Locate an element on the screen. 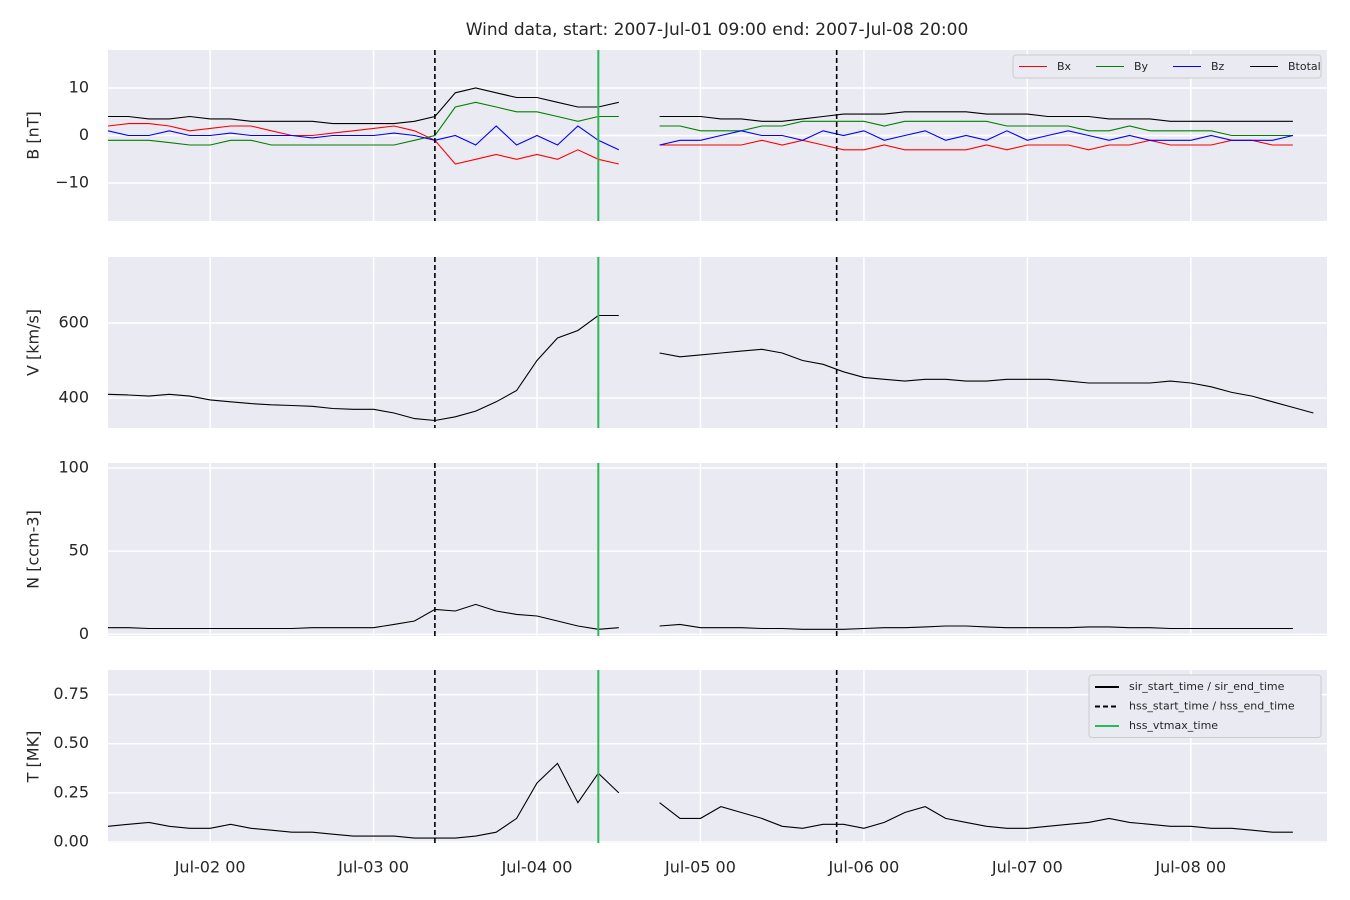  y-tick-label: −10 is located at coordinates (72, 182).